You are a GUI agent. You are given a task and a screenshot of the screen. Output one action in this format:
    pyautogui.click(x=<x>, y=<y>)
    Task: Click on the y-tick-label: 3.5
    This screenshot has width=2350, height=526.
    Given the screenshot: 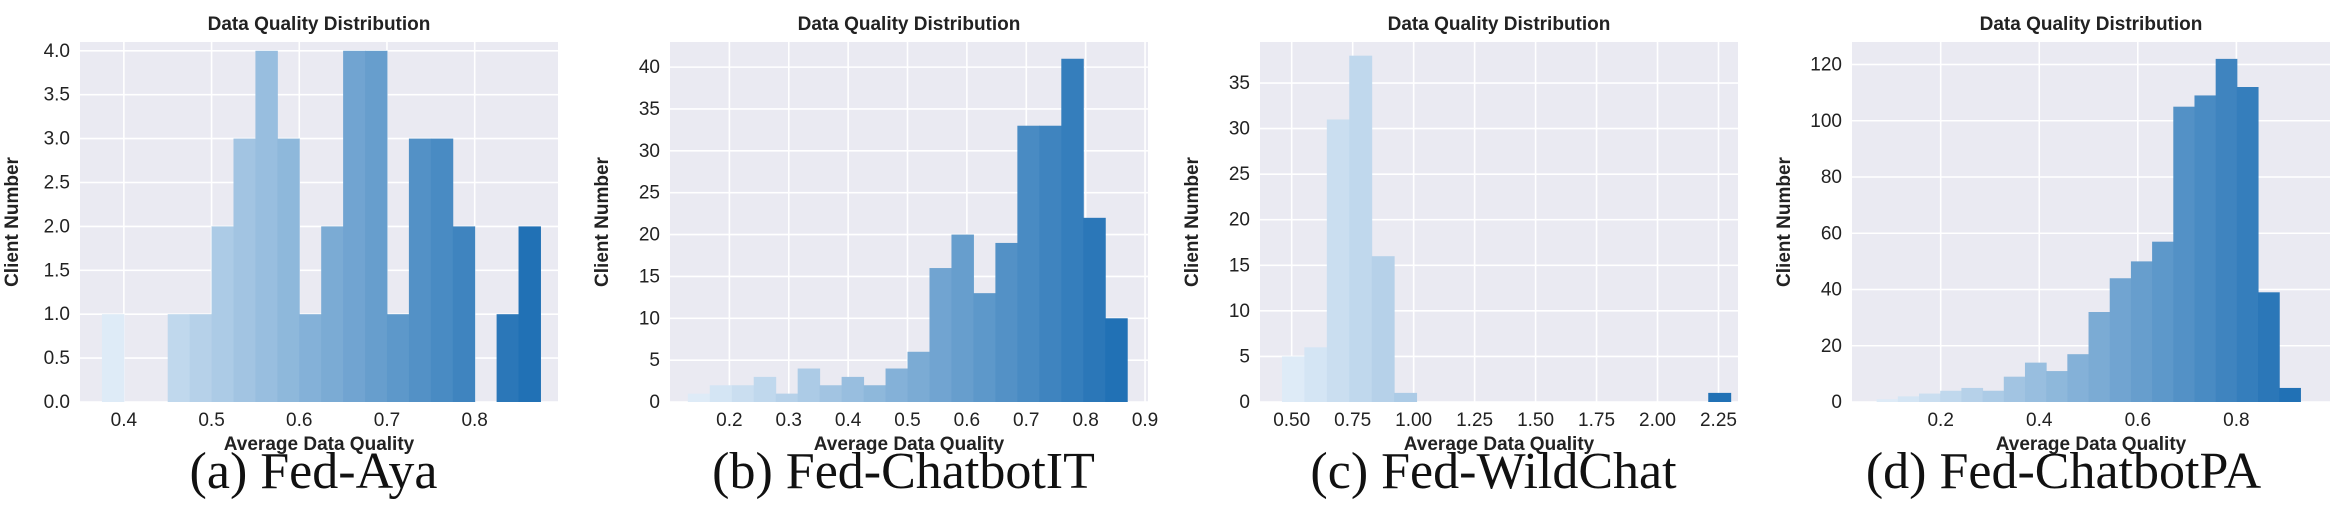 What is the action you would take?
    pyautogui.click(x=57, y=95)
    